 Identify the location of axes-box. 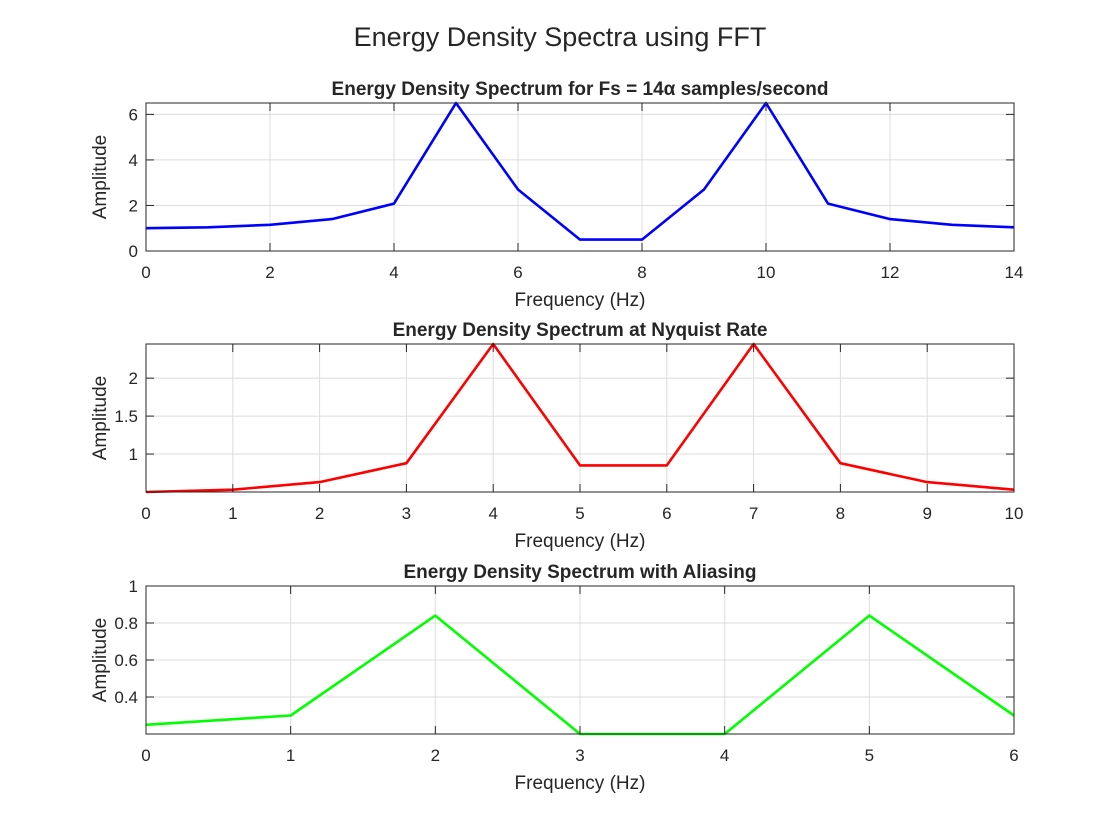
(580, 177).